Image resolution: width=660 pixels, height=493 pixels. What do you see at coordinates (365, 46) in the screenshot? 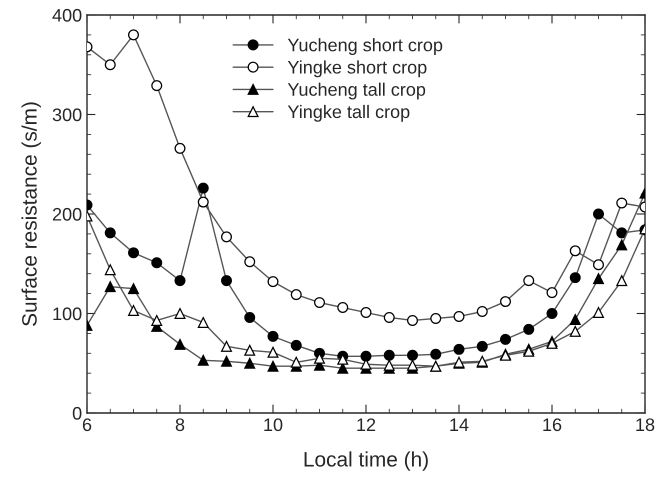
I see `legend-label: Yucheng short crop` at bounding box center [365, 46].